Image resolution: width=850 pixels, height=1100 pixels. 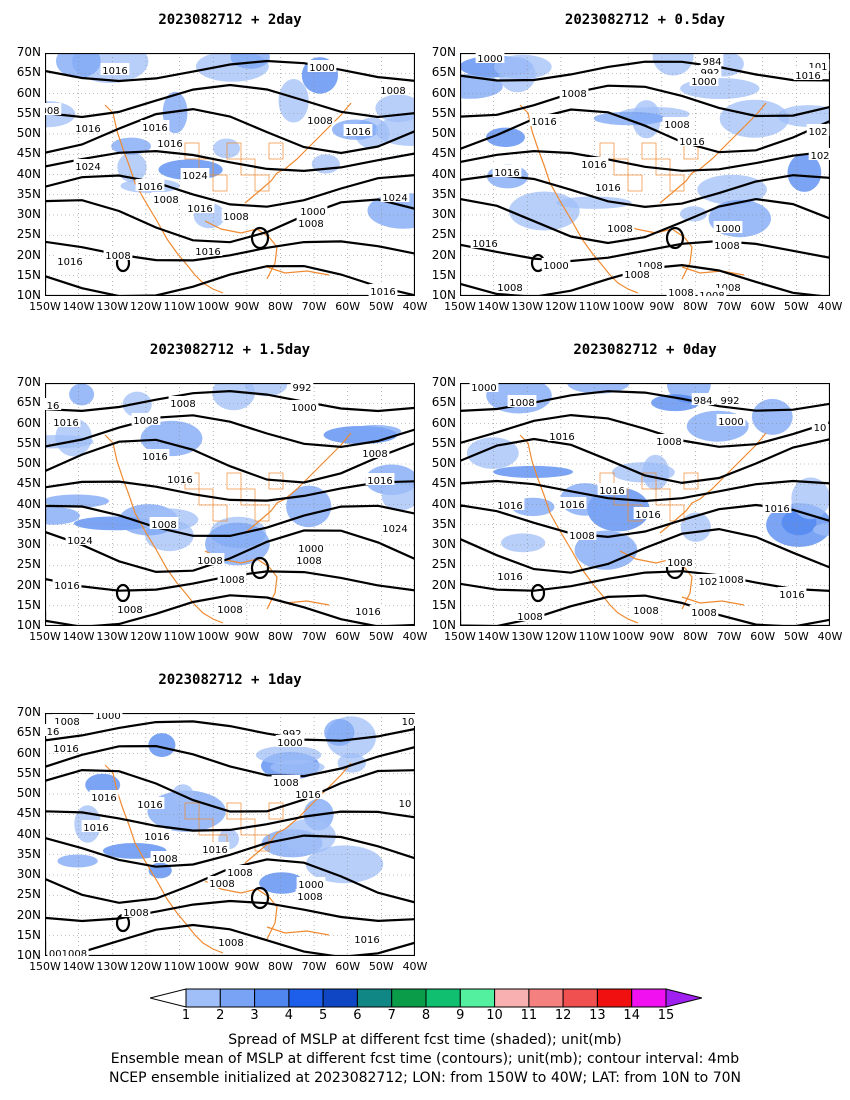 What do you see at coordinates (645, 20) in the screenshot?
I see `panel-title-0.5day: 2023082712 + 0.5day` at bounding box center [645, 20].